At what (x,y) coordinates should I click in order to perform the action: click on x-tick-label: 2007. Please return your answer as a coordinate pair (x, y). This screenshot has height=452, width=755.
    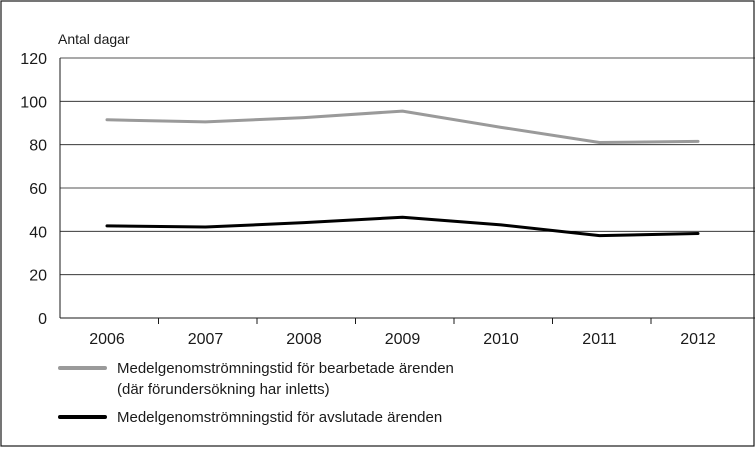
    Looking at the image, I should click on (206, 339).